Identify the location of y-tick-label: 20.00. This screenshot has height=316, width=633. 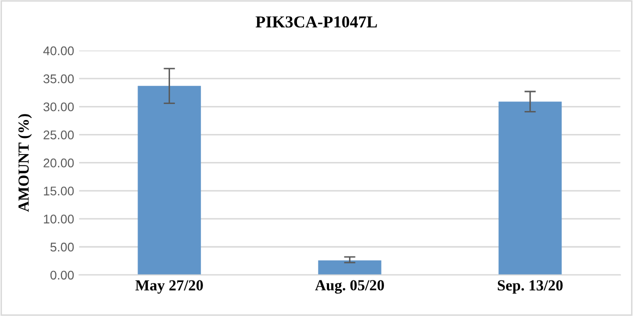
(59, 163).